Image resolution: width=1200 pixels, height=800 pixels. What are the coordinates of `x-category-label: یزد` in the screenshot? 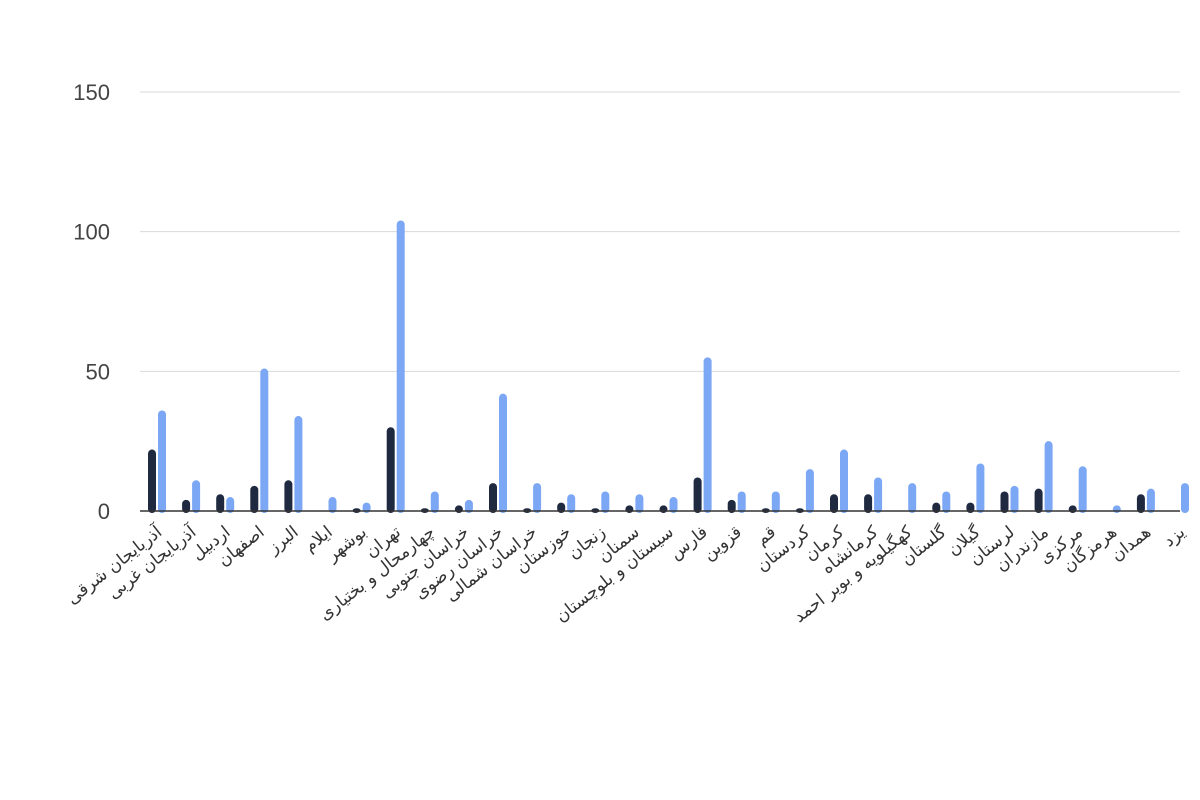 It's located at (1175, 536).